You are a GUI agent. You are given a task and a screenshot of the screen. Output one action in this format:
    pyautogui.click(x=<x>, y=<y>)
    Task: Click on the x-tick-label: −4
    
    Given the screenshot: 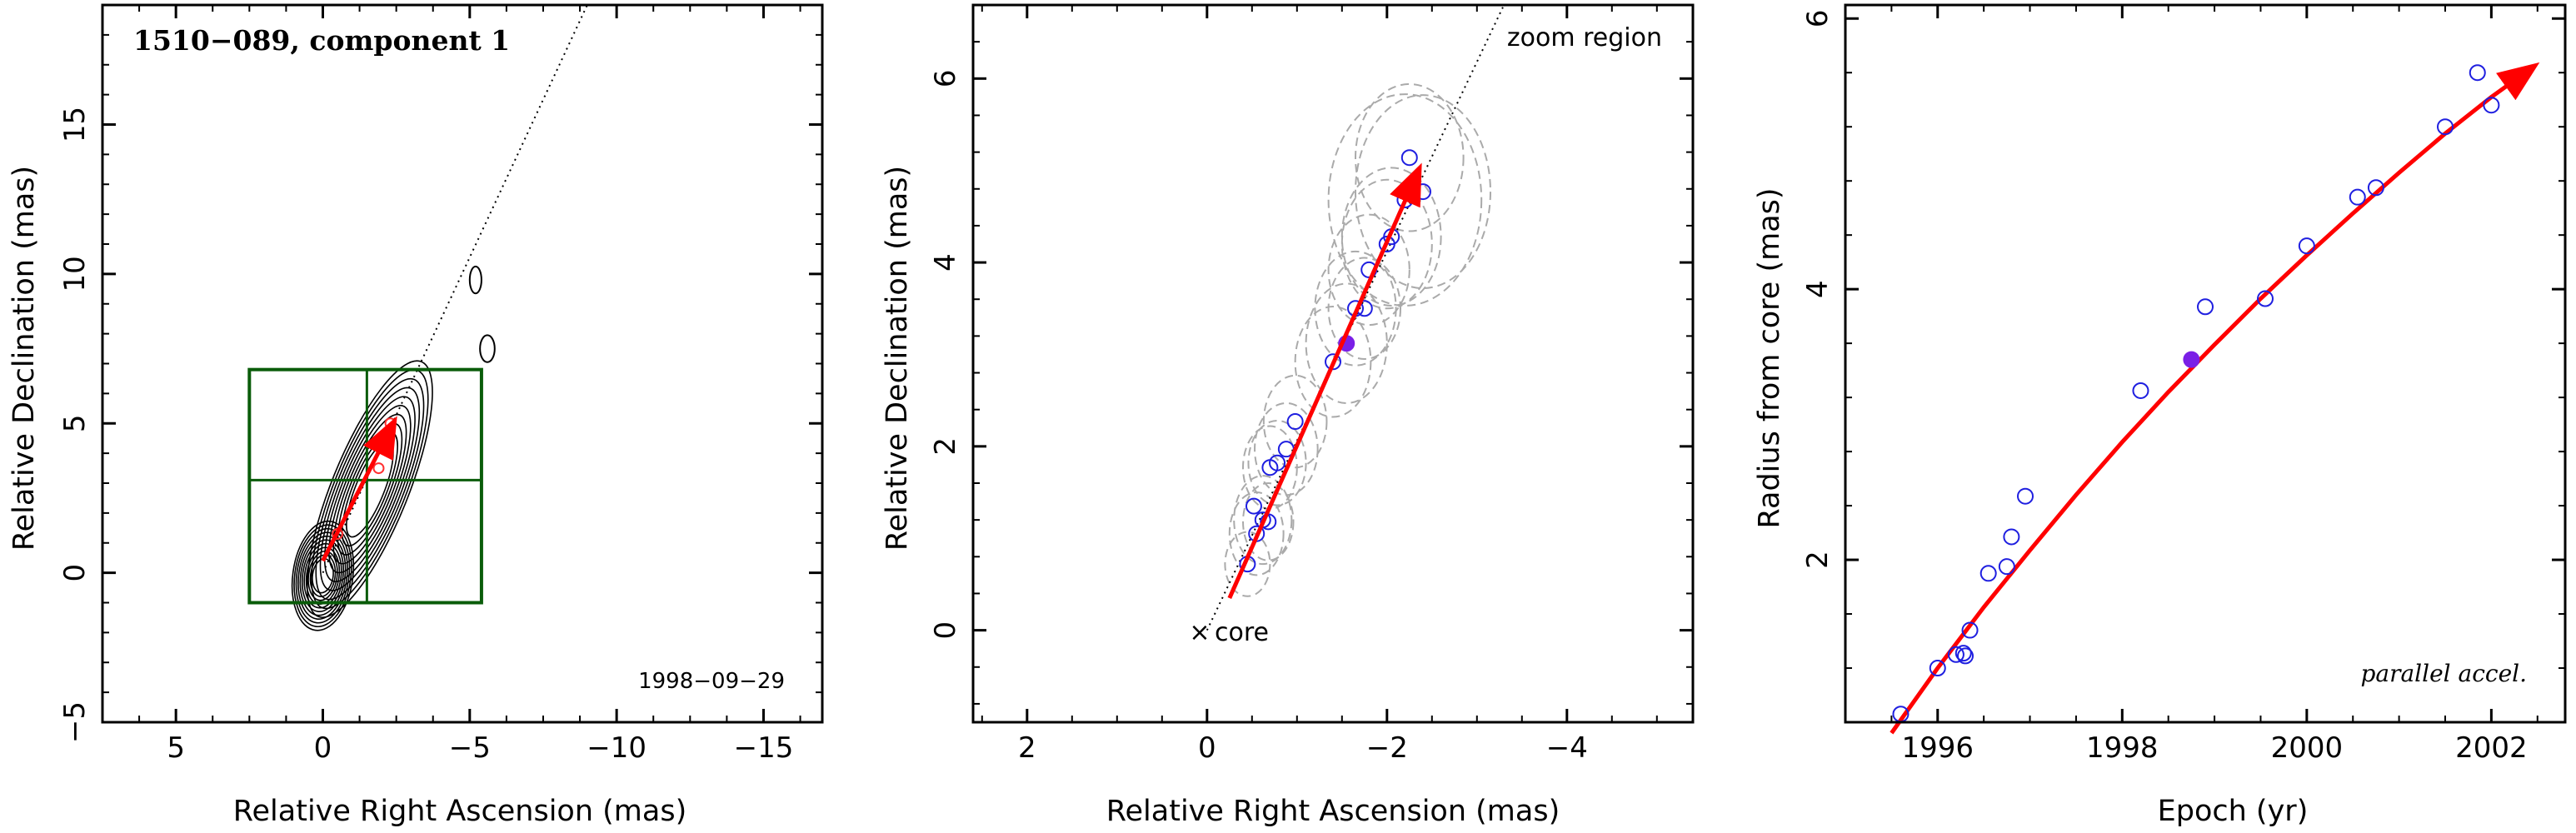 What is the action you would take?
    pyautogui.click(x=1567, y=748)
    